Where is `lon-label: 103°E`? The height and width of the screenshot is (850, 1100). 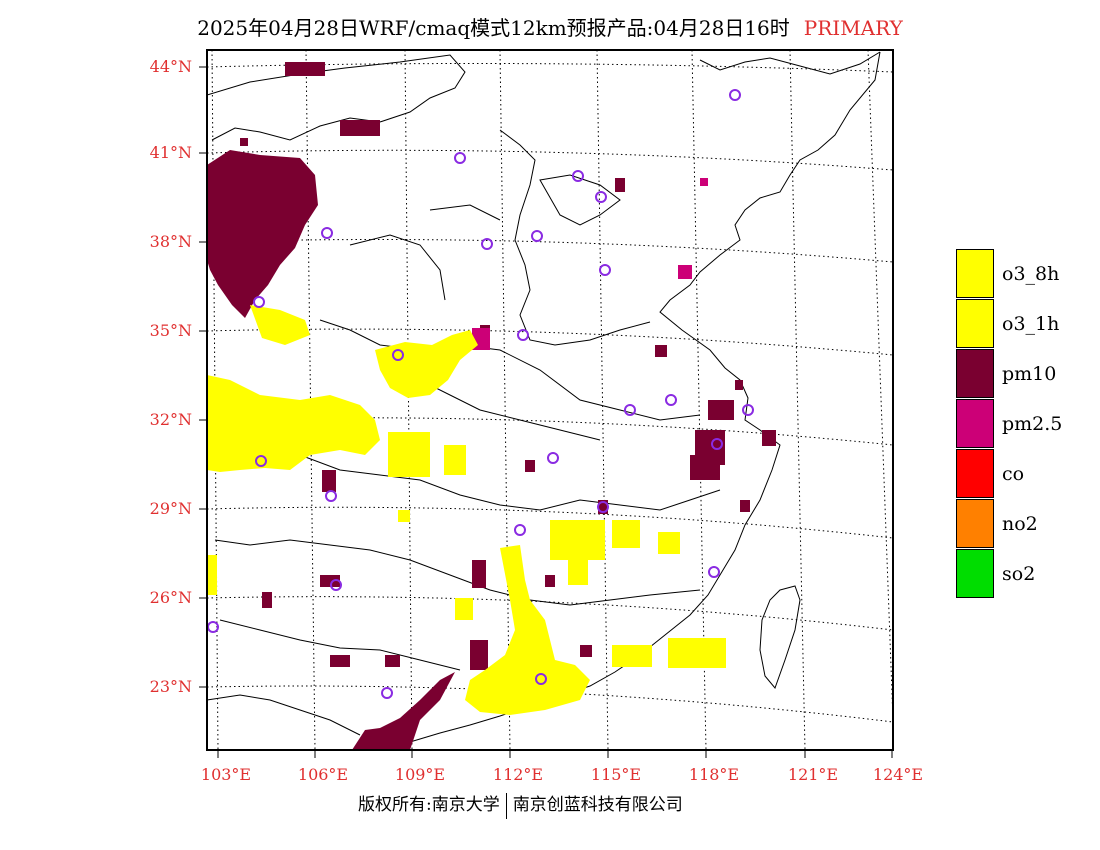 lon-label: 103°E is located at coordinates (226, 774).